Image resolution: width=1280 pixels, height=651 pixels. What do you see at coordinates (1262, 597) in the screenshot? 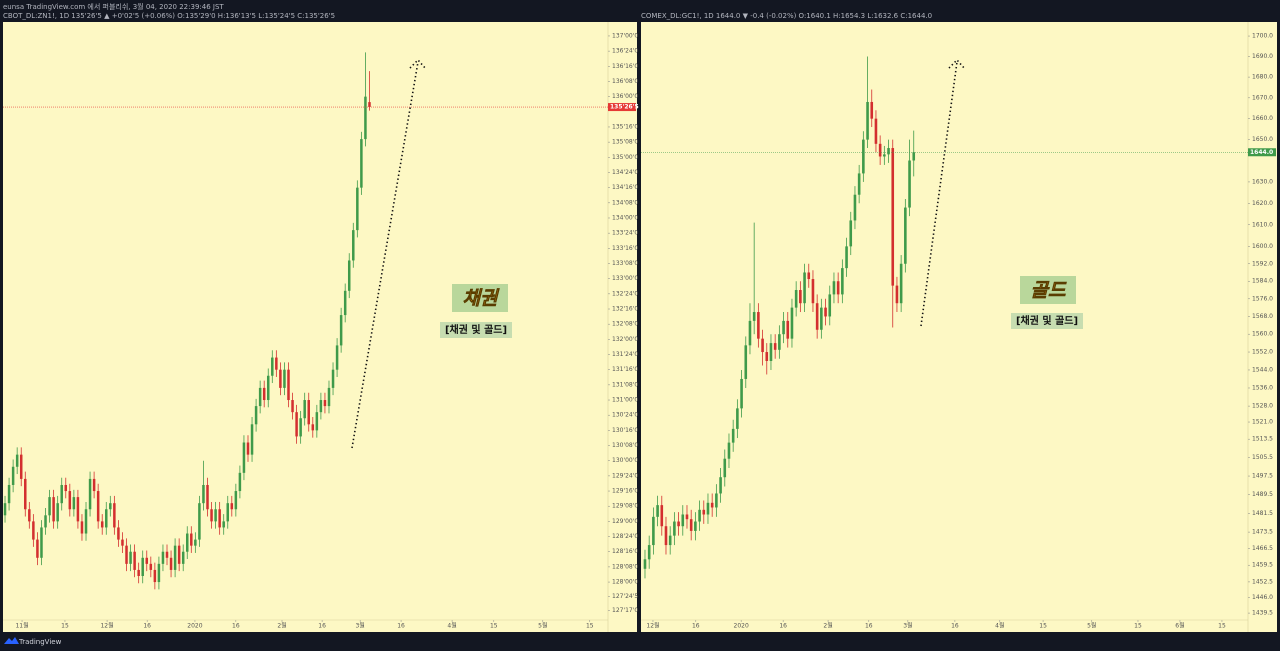
I see `y-tick-label: 1446.0` at bounding box center [1262, 597].